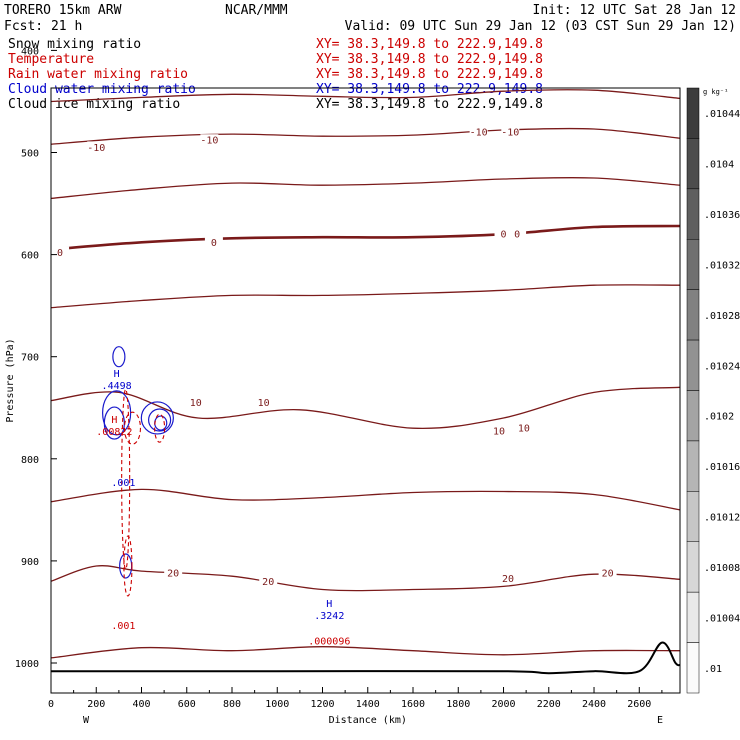  I want to click on x-tick-label: 0, so click(51, 704).